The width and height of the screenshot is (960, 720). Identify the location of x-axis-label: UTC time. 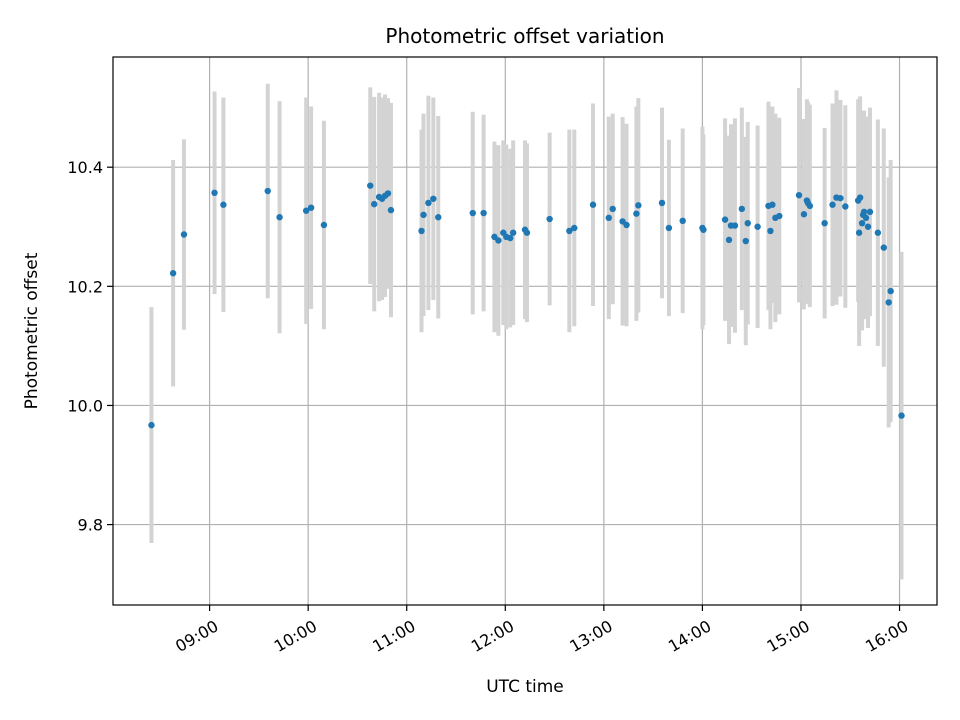
(525, 687).